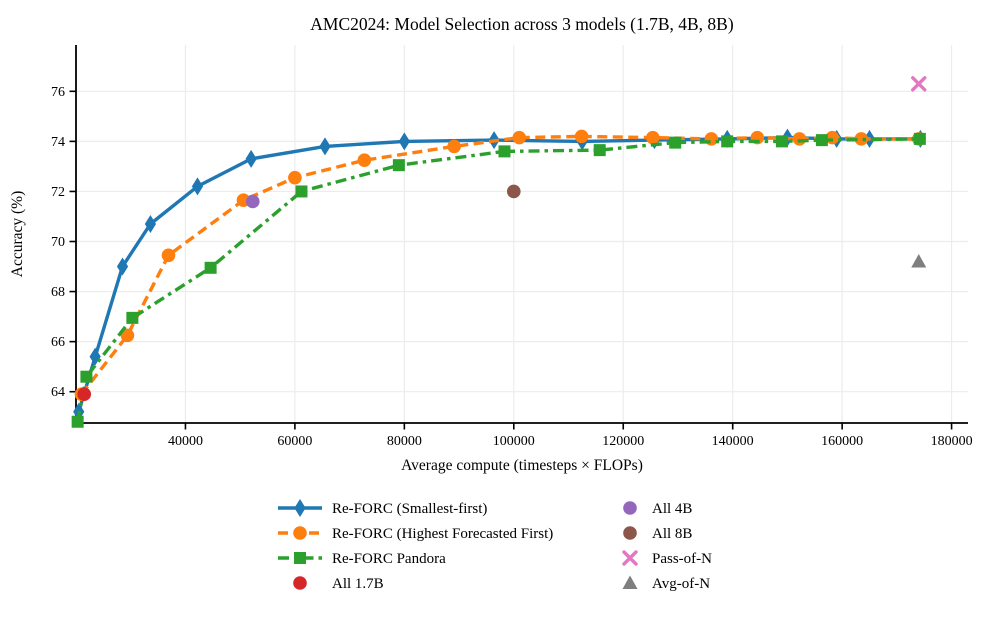 The image size is (996, 620). I want to click on legend-item-all-8b: All 8B, so click(657, 534).